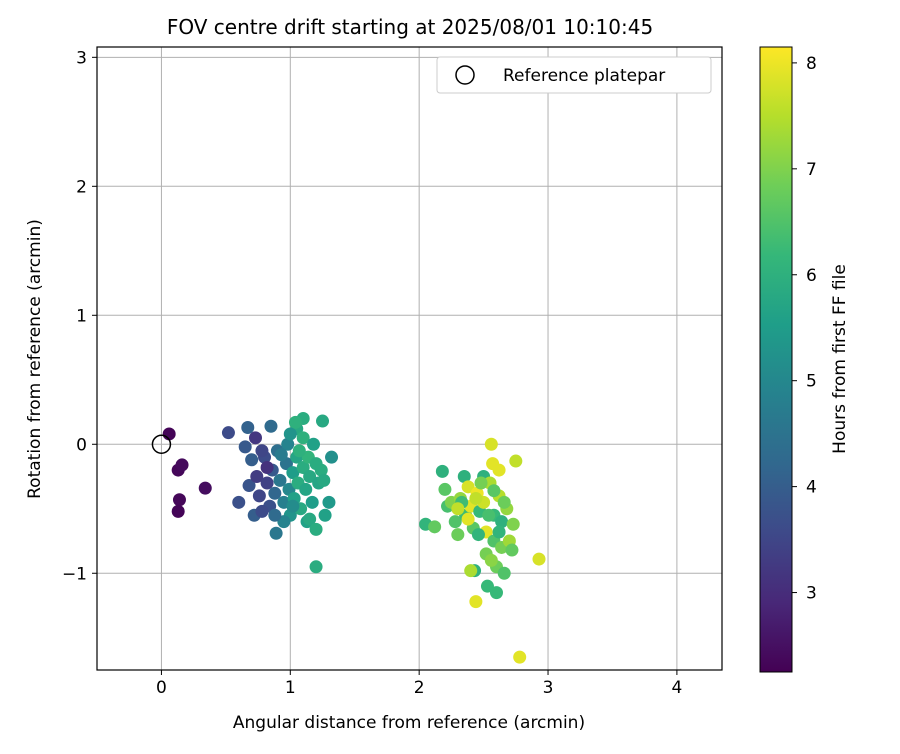  I want to click on x-tick-label: 4, so click(676, 688).